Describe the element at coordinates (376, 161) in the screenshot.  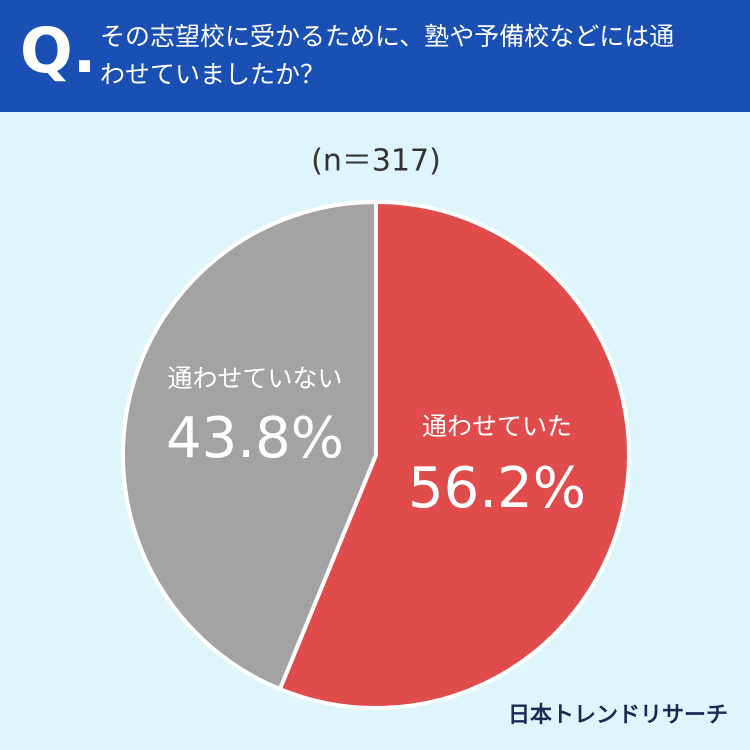
I see `subtitle: (n＝317)` at that location.